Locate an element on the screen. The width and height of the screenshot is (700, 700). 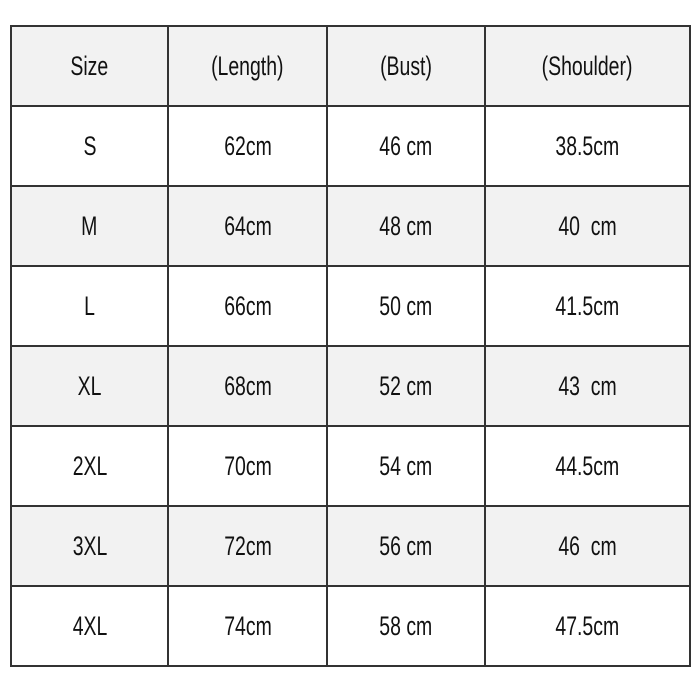
table-cell: 62cm is located at coordinates (247, 146).